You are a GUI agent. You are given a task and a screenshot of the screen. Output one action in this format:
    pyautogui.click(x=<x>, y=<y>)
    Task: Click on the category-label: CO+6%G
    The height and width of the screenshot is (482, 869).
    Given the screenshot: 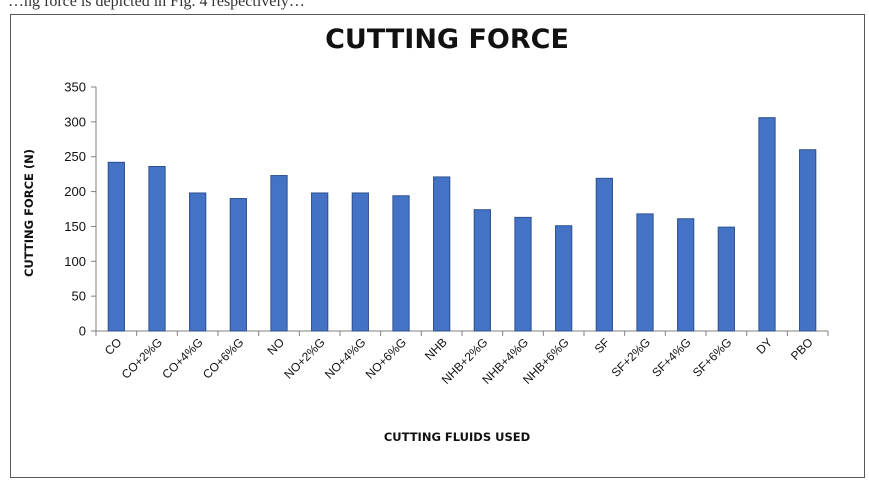 What is the action you would take?
    pyautogui.click(x=223, y=358)
    